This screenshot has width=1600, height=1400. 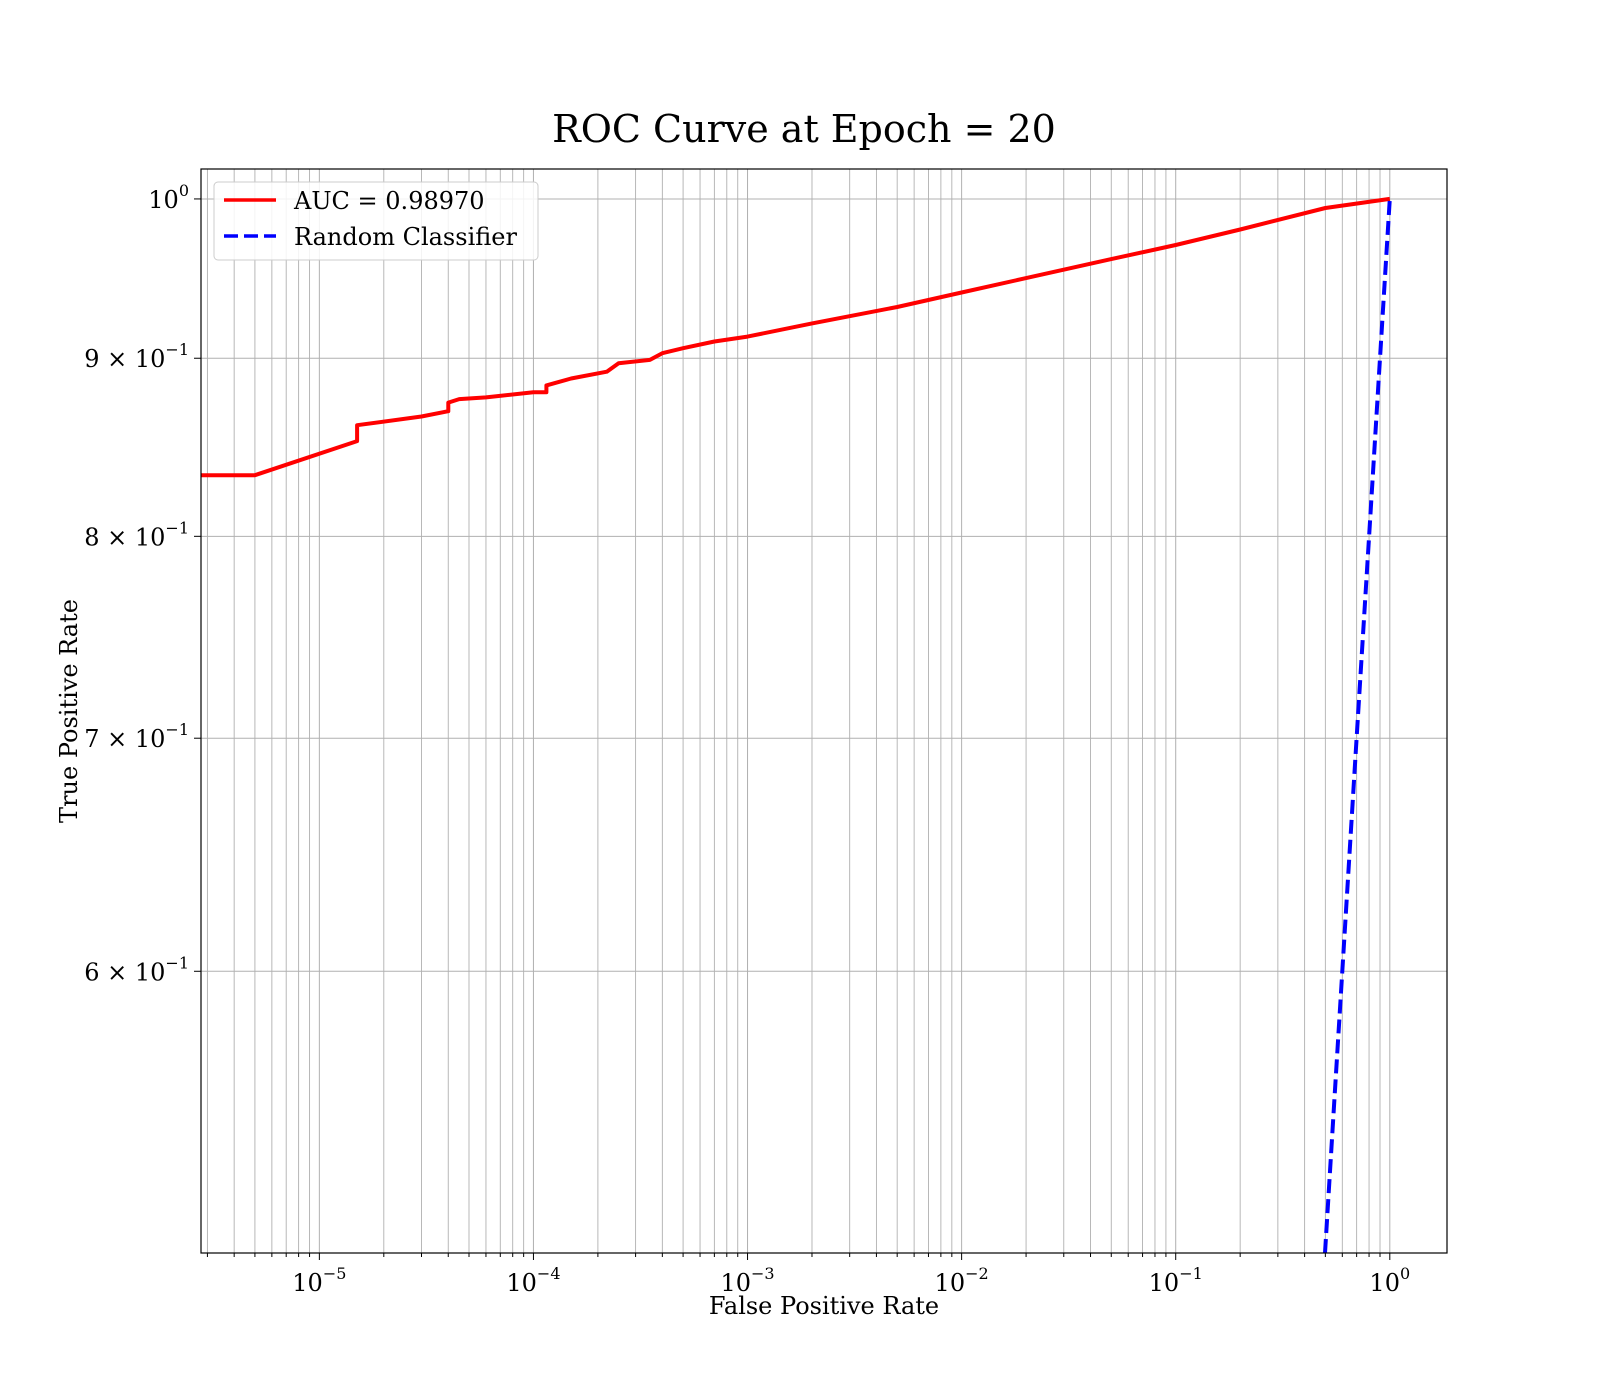 What do you see at coordinates (319, 1280) in the screenshot?
I see `x-tick-label: 10⁻⁵` at bounding box center [319, 1280].